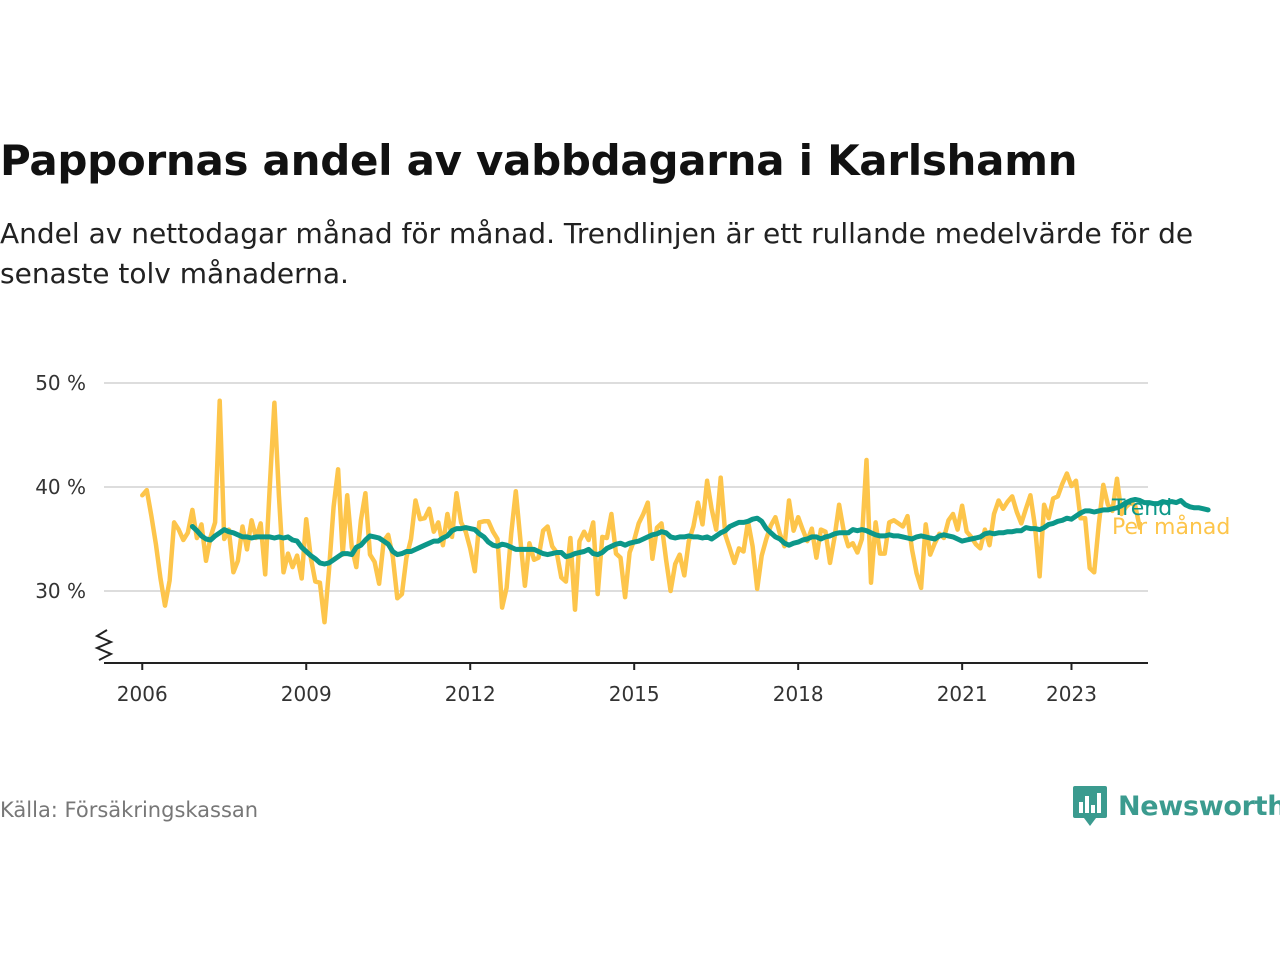 This screenshot has height=960, width=1280. I want to click on y-tick-label: 40 %, so click(60, 487).